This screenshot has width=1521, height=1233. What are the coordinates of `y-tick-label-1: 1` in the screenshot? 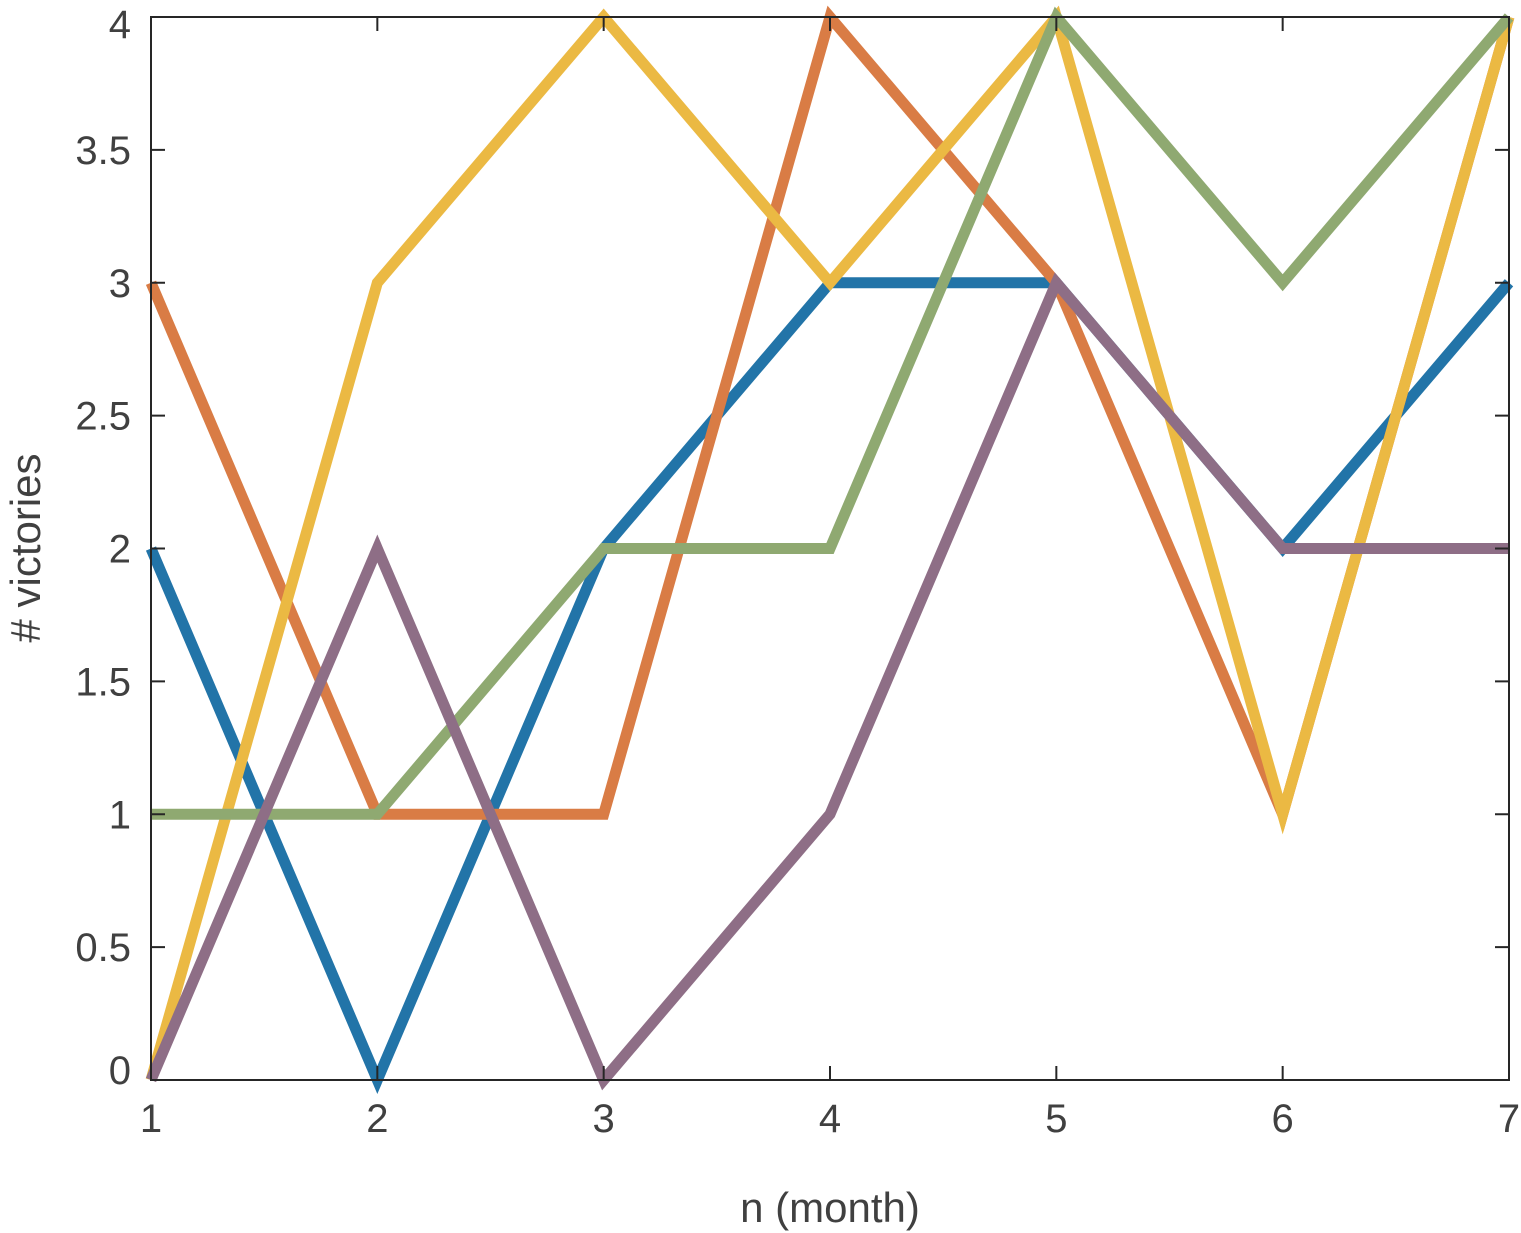 It's located at (120, 815).